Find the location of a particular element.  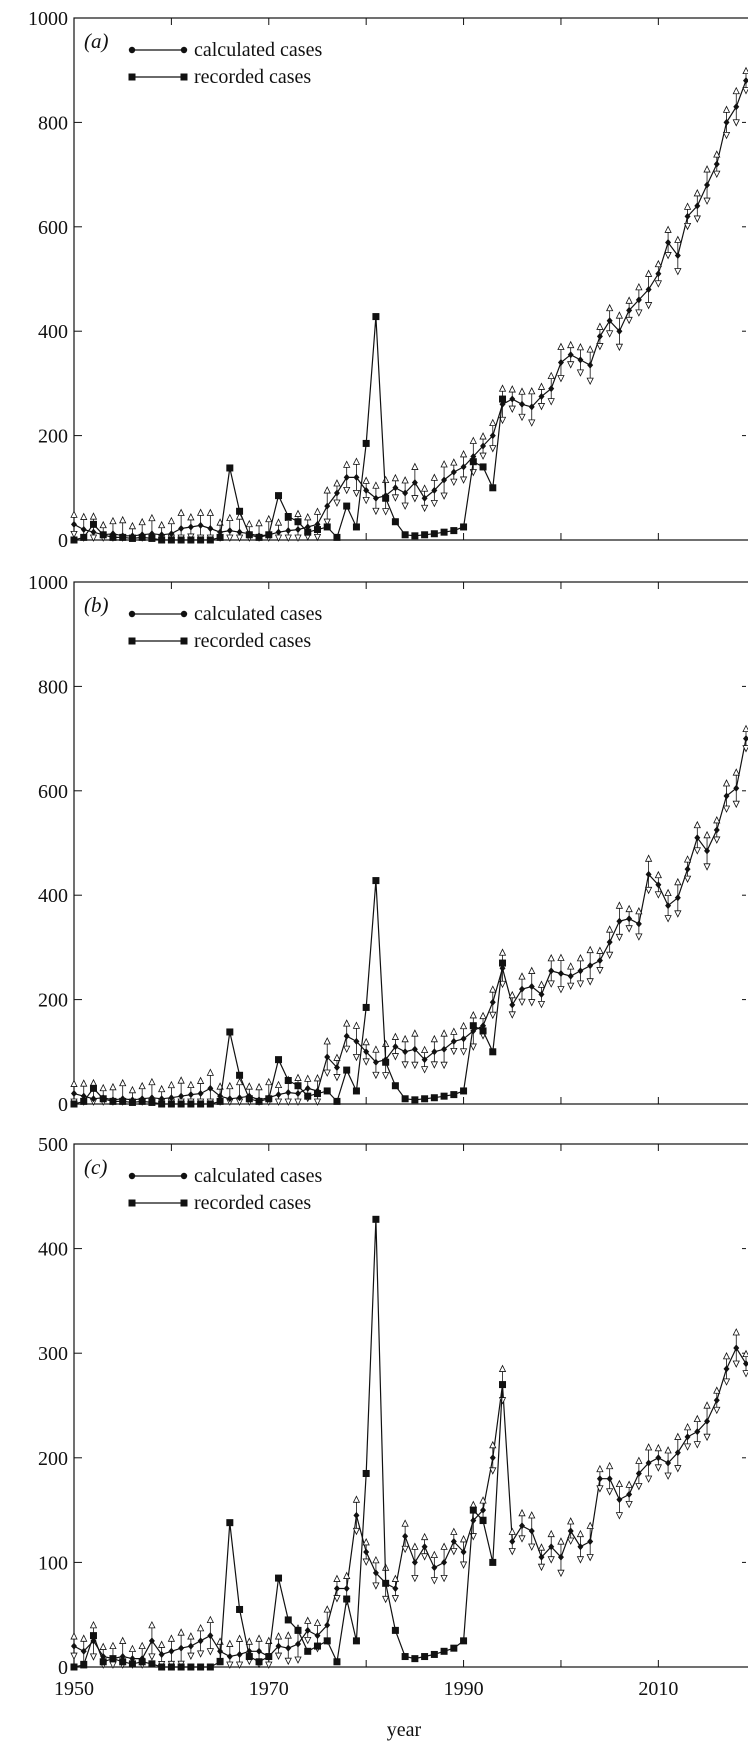

y-tick-label: 600 is located at coordinates (53, 792).